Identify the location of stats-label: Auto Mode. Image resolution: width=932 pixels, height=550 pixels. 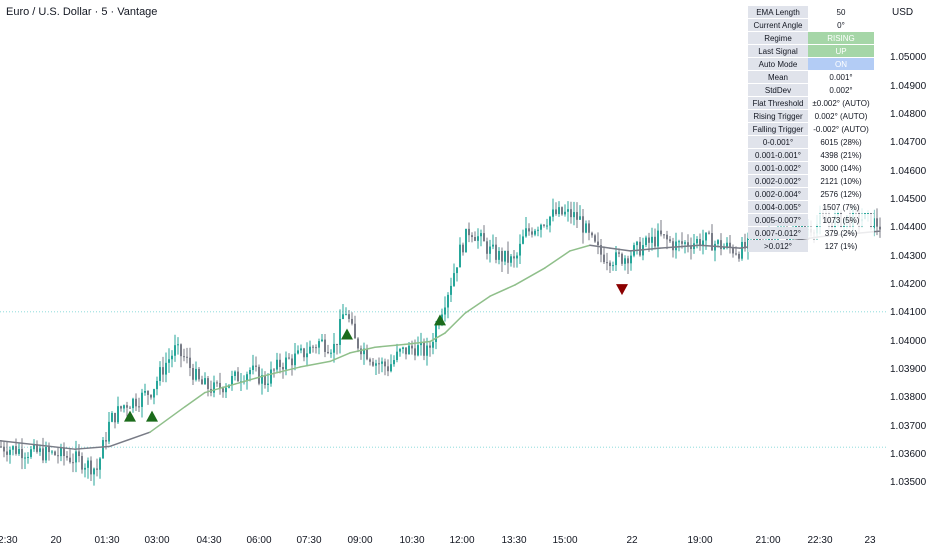
(778, 64).